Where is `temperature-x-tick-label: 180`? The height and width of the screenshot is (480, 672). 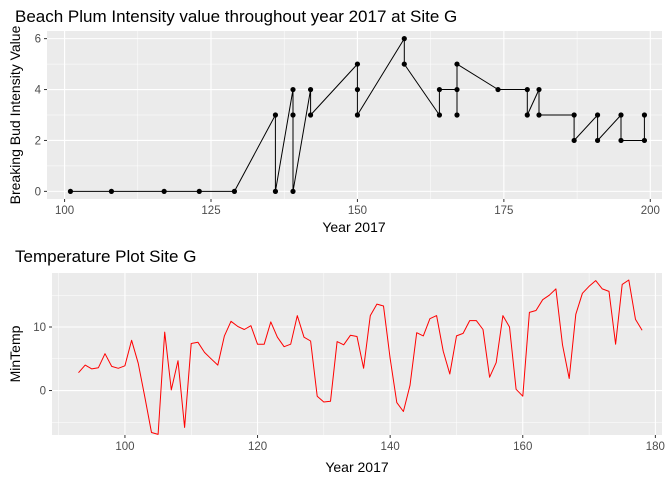 temperature-x-tick-label: 180 is located at coordinates (655, 447).